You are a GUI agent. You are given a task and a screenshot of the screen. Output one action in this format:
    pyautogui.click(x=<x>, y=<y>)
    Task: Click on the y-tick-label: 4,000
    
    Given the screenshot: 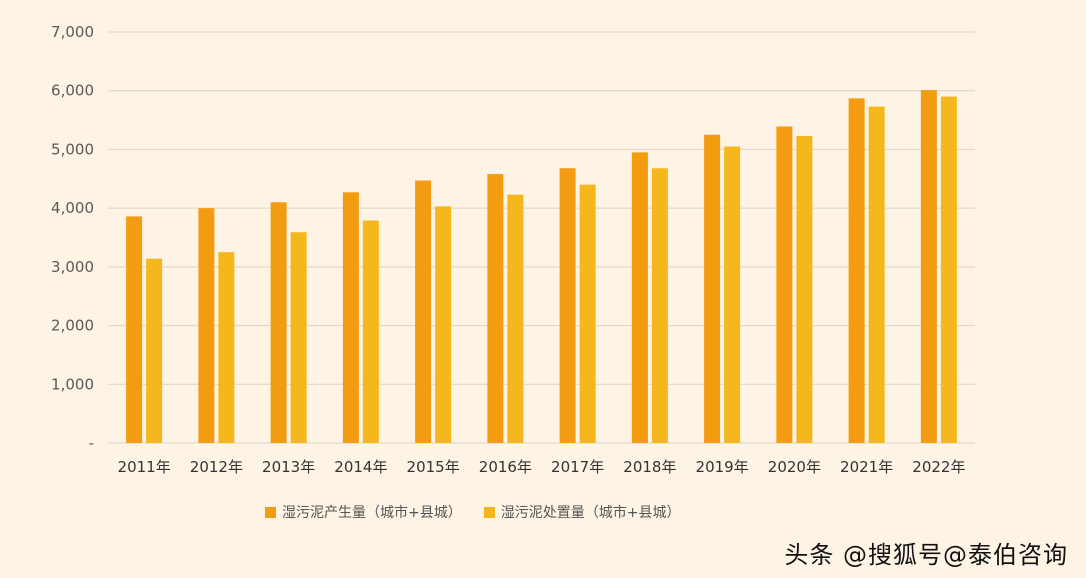 What is the action you would take?
    pyautogui.click(x=72, y=208)
    